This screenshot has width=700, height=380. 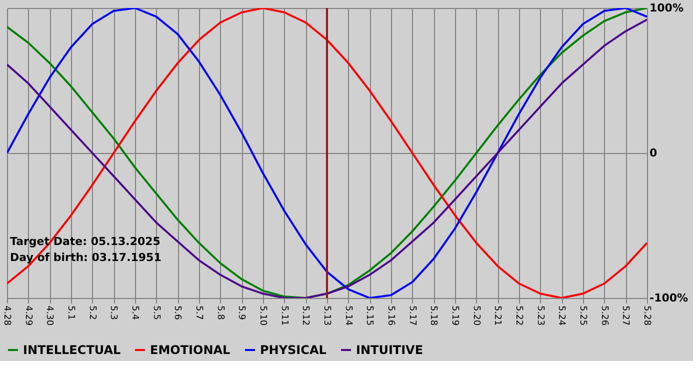 I want to click on x-tick-label: 5.24, so click(x=561, y=316).